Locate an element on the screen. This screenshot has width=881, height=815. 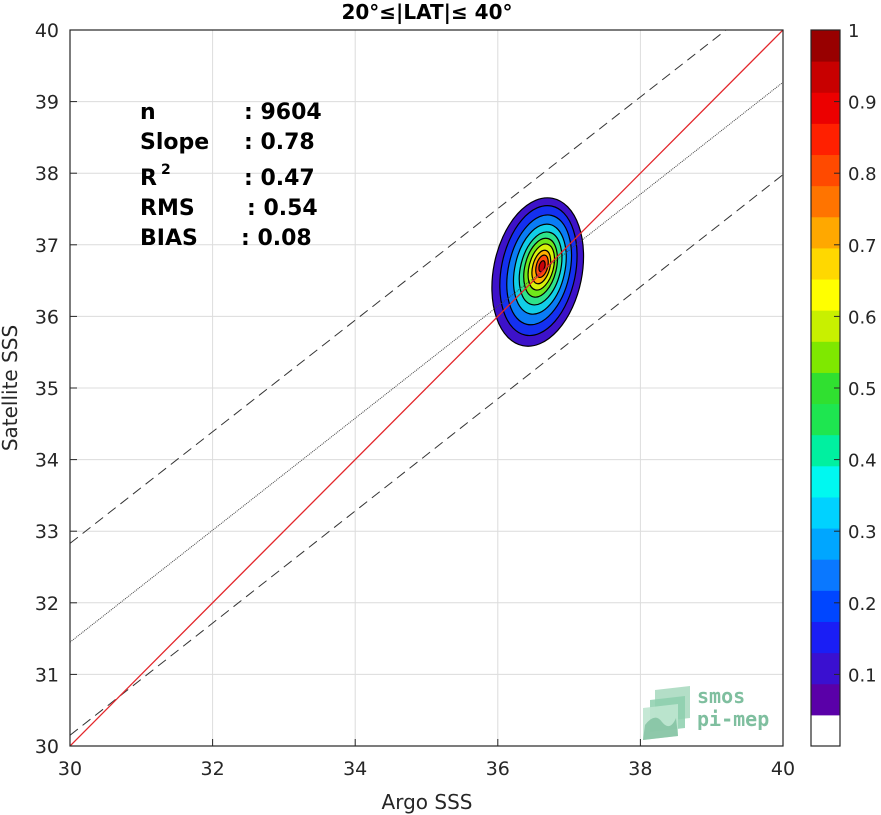
stat-bias-value: : 0.08 is located at coordinates (276, 238).